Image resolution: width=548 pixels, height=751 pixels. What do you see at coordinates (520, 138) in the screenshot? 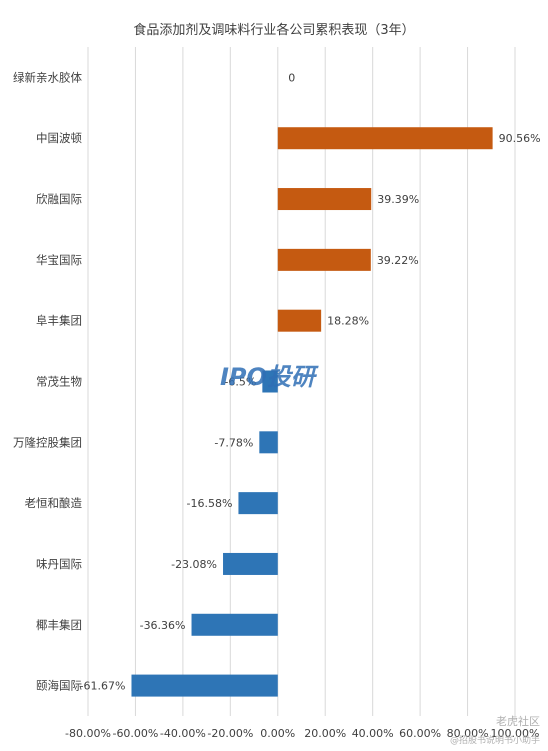
I see `value-label: 90.56%` at bounding box center [520, 138].